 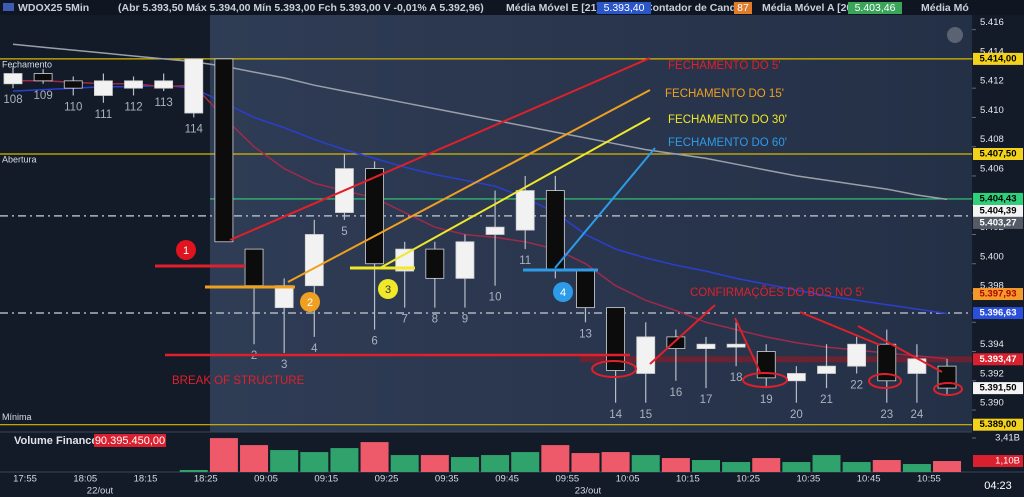 I want to click on x-tick-label: 10:25, so click(x=748, y=479).